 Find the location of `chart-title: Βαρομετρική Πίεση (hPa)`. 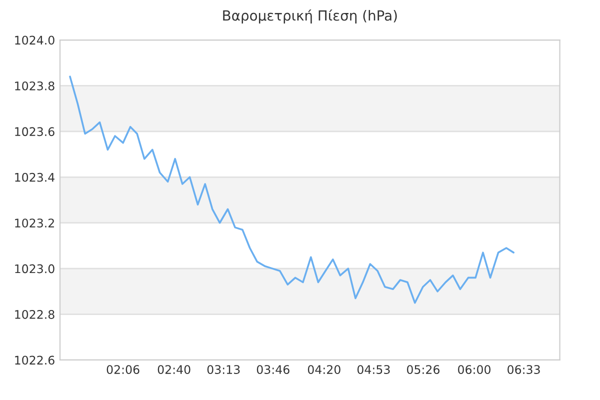

chart-title: Βαρομετρική Πίεση (hPa) is located at coordinates (310, 16).